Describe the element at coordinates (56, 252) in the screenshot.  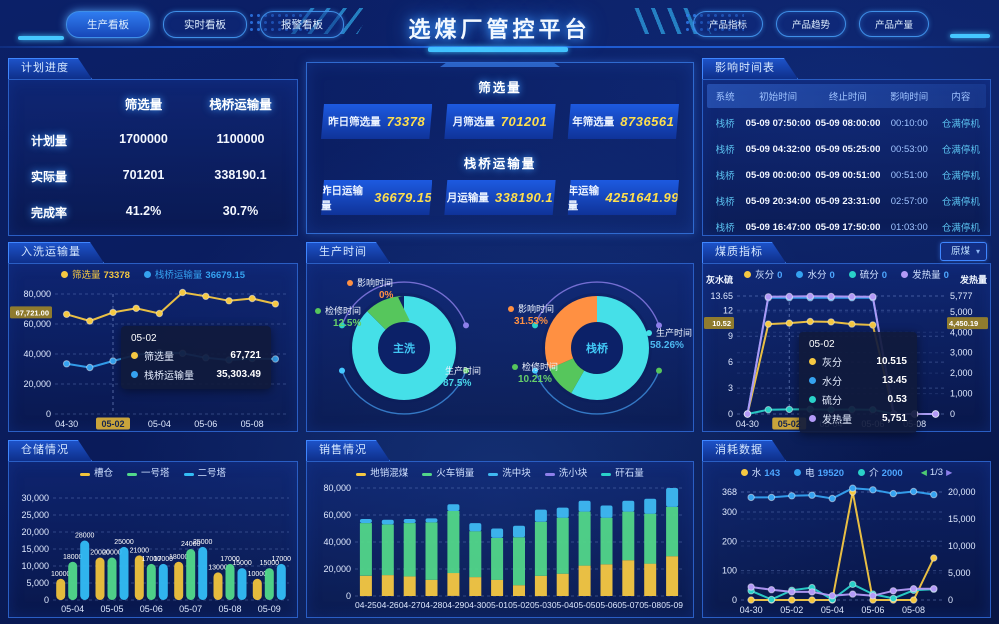
I see `panel-title-washing: 入洗运输量` at that location.